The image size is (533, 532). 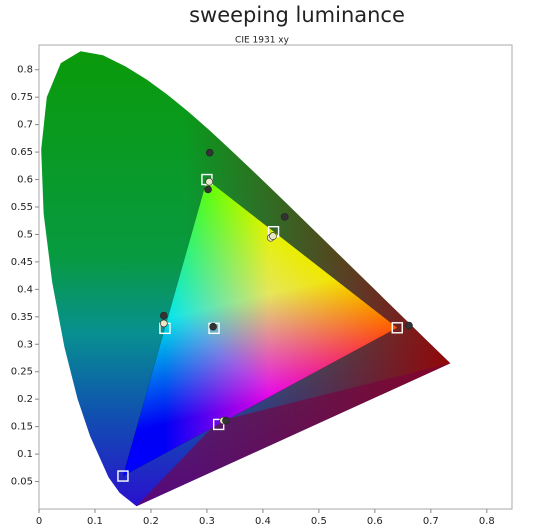 What do you see at coordinates (297, 15) in the screenshot?
I see `chart-title: sweeping luminance` at bounding box center [297, 15].